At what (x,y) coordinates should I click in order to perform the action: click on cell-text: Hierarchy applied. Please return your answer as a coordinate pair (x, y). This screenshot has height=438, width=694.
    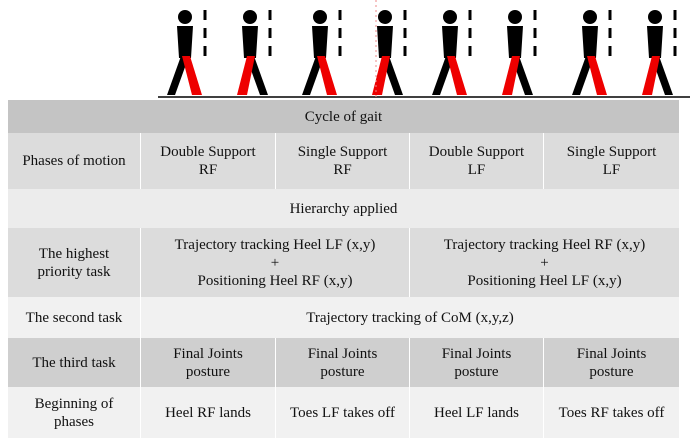
    Looking at the image, I should click on (343, 208).